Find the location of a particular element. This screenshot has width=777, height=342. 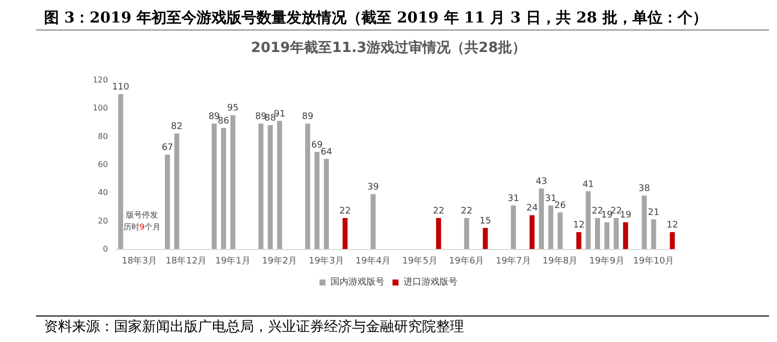

legend-label: 国内游戏版号 is located at coordinates (357, 282).